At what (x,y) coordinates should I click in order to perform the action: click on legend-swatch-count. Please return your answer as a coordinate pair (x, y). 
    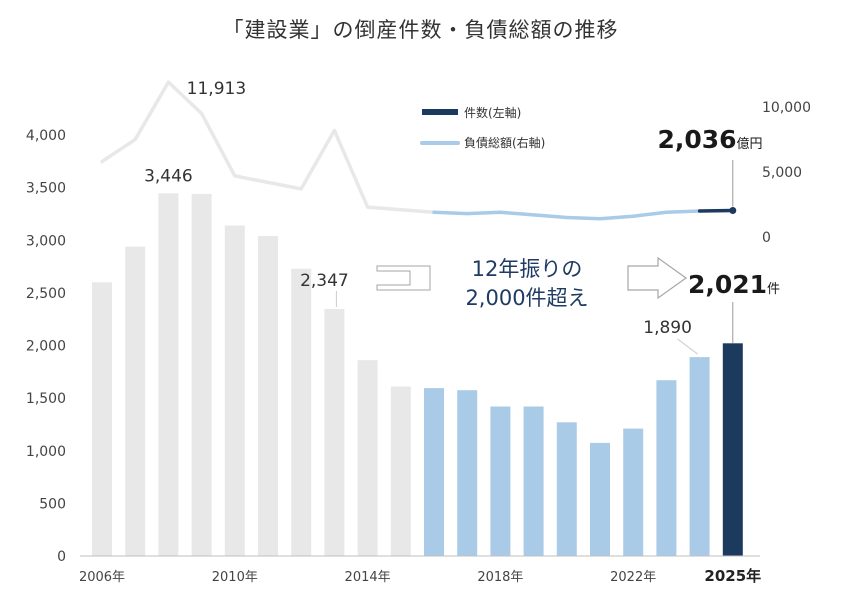
    Looking at the image, I should click on (440, 112).